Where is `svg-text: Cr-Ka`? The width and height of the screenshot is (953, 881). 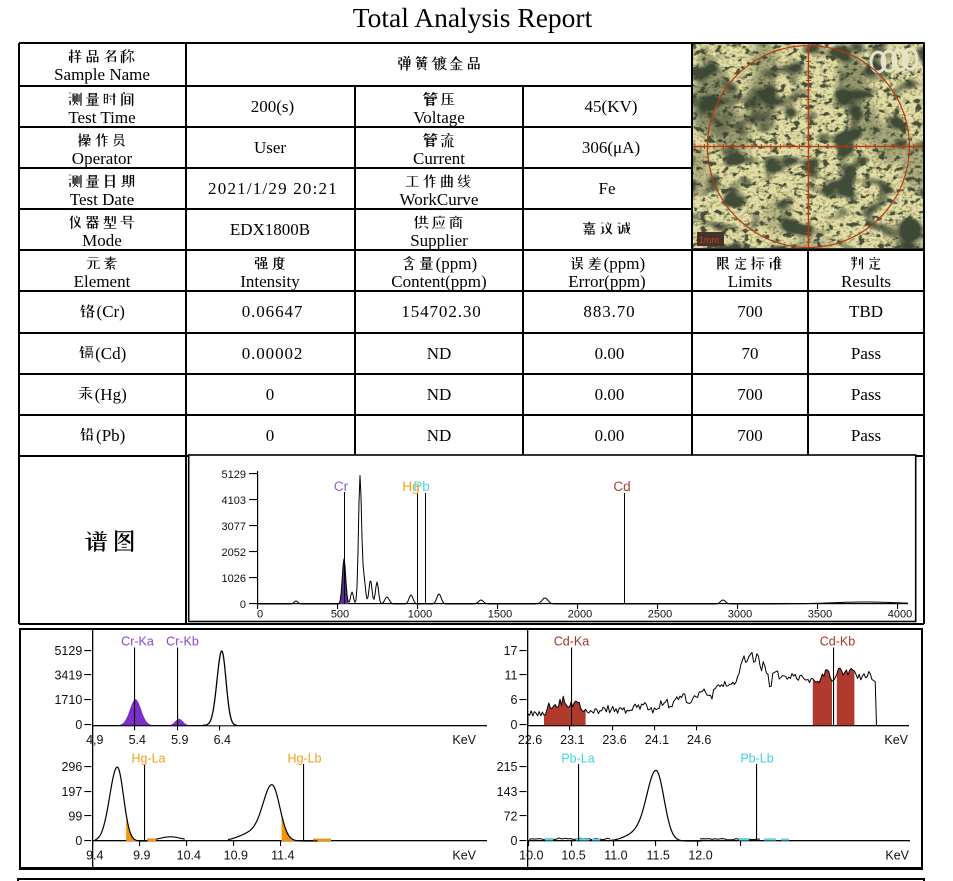
svg-text: Cr-Ka is located at coordinates (137, 642).